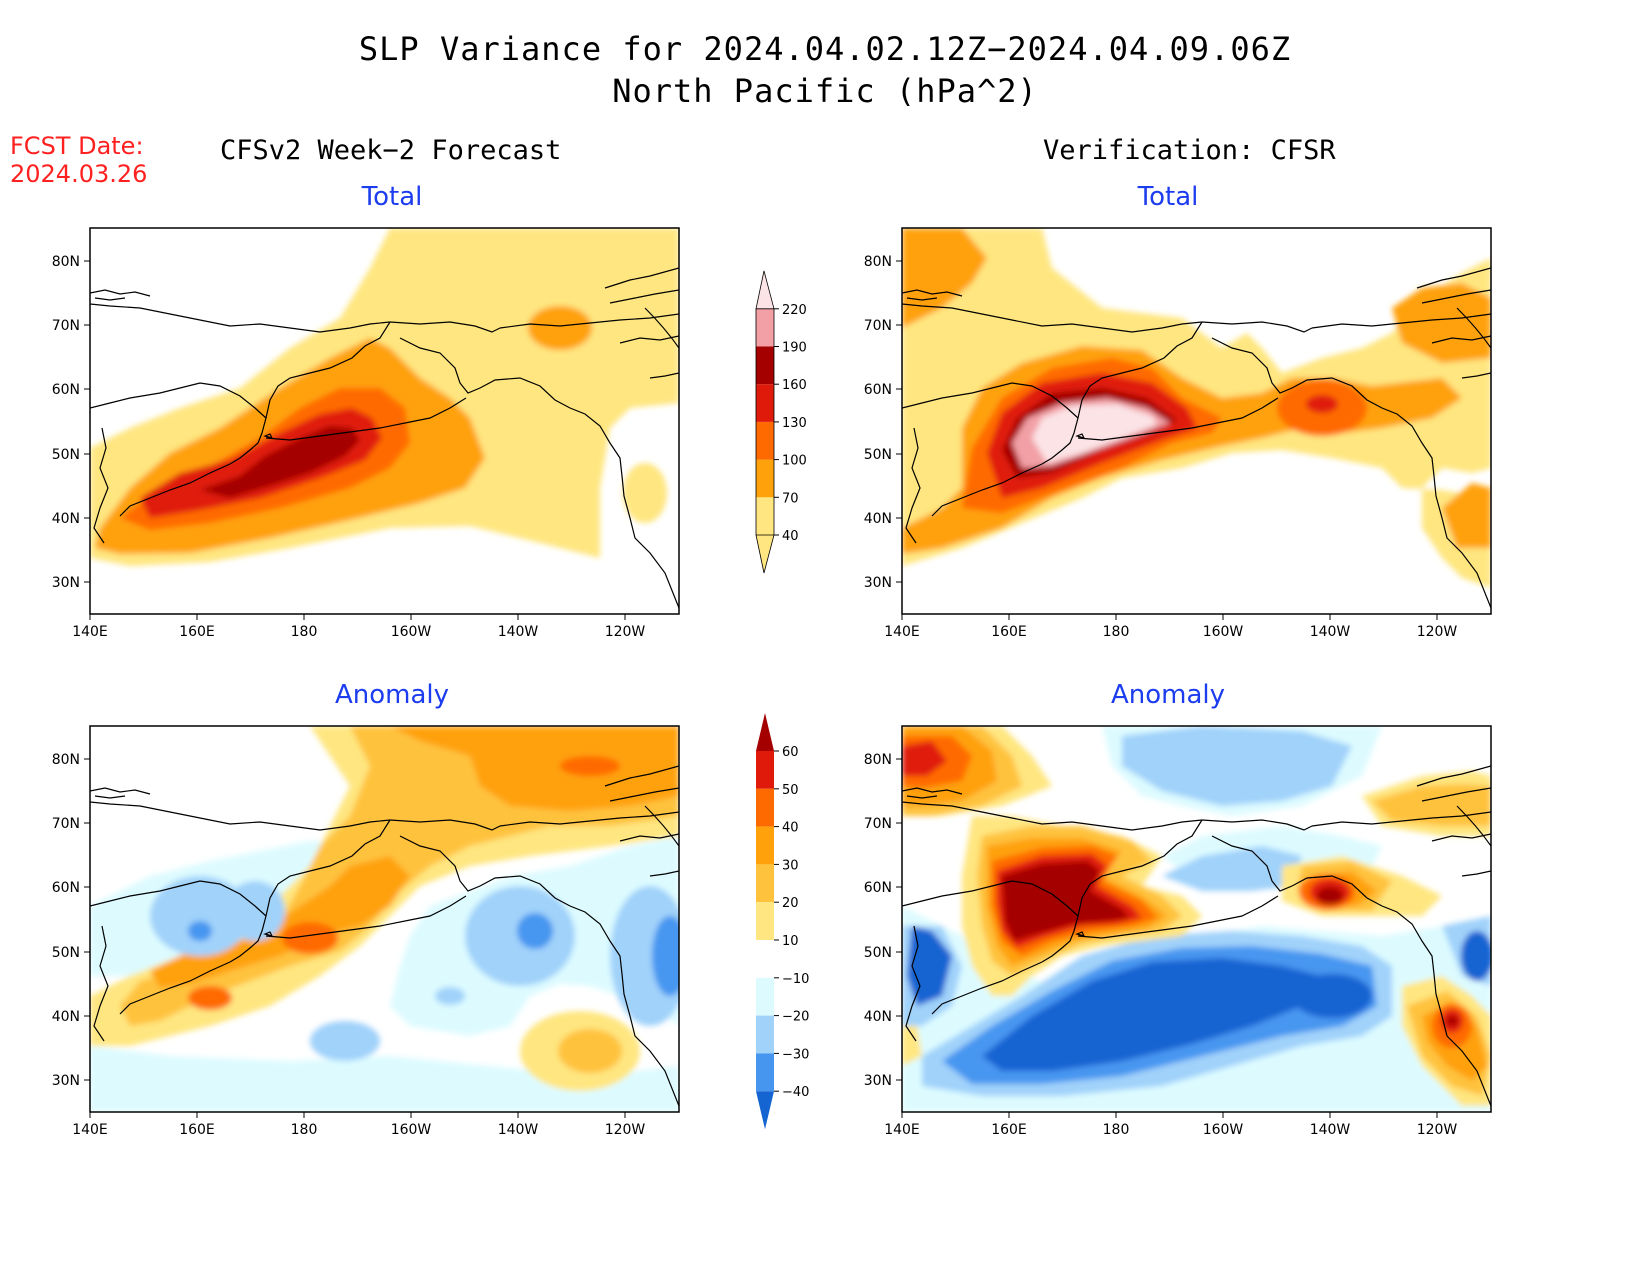  What do you see at coordinates (790, 865) in the screenshot?
I see `colorbar-anomaly-label: 30` at bounding box center [790, 865].